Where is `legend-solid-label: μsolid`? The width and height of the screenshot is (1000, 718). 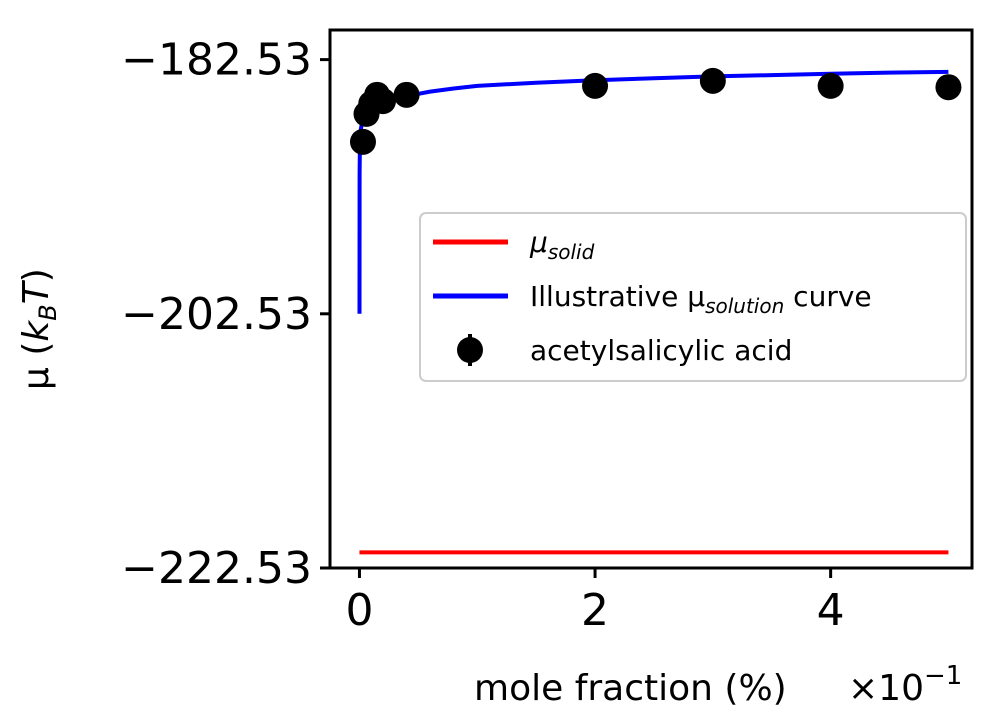
legend-solid-label: μsolid is located at coordinates (562, 245).